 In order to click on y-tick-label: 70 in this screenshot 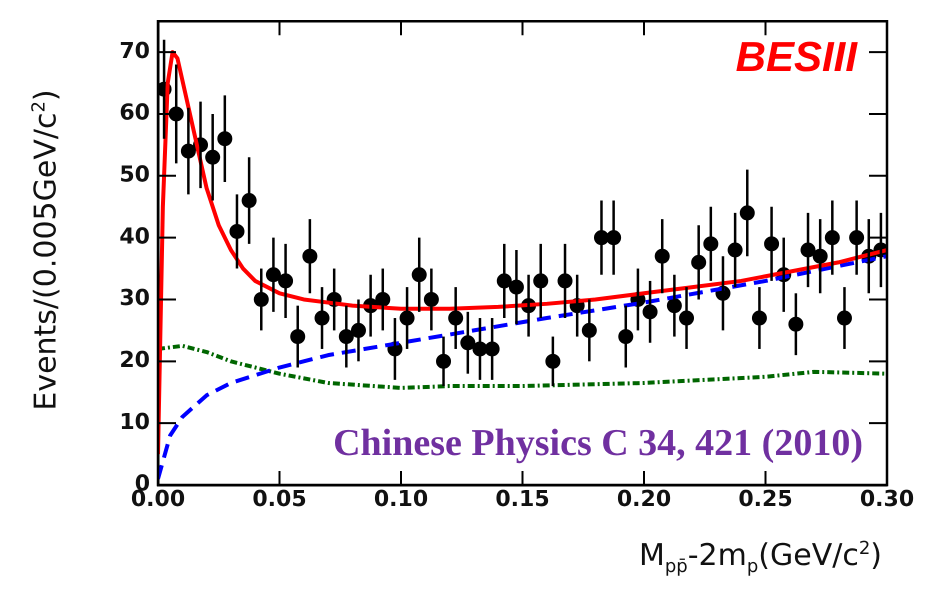, I will do `click(134, 51)`.